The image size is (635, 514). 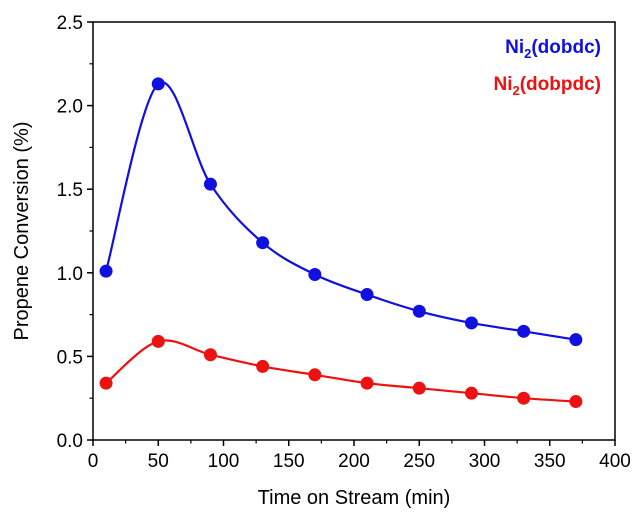 I want to click on legend: Ni2(dobdc) Ni2(dobpdc), so click(x=548, y=67).